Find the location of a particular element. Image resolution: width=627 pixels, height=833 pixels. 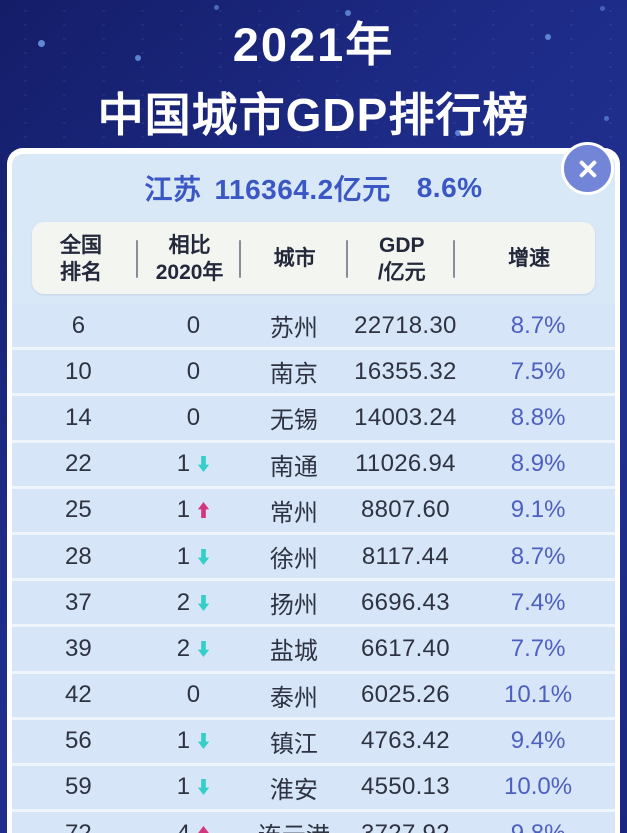

column-header-line: 增速 is located at coordinates (529, 259).